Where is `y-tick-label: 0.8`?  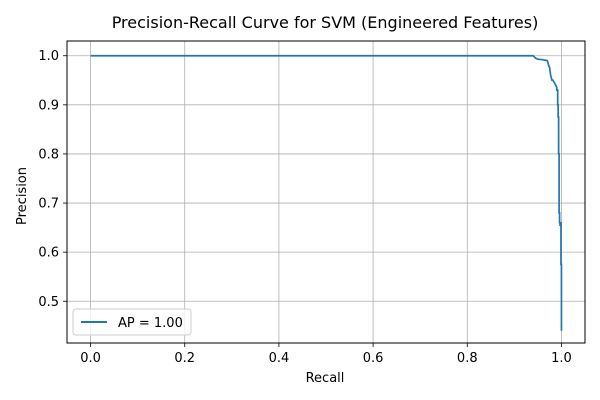
y-tick-label: 0.8 is located at coordinates (48, 154).